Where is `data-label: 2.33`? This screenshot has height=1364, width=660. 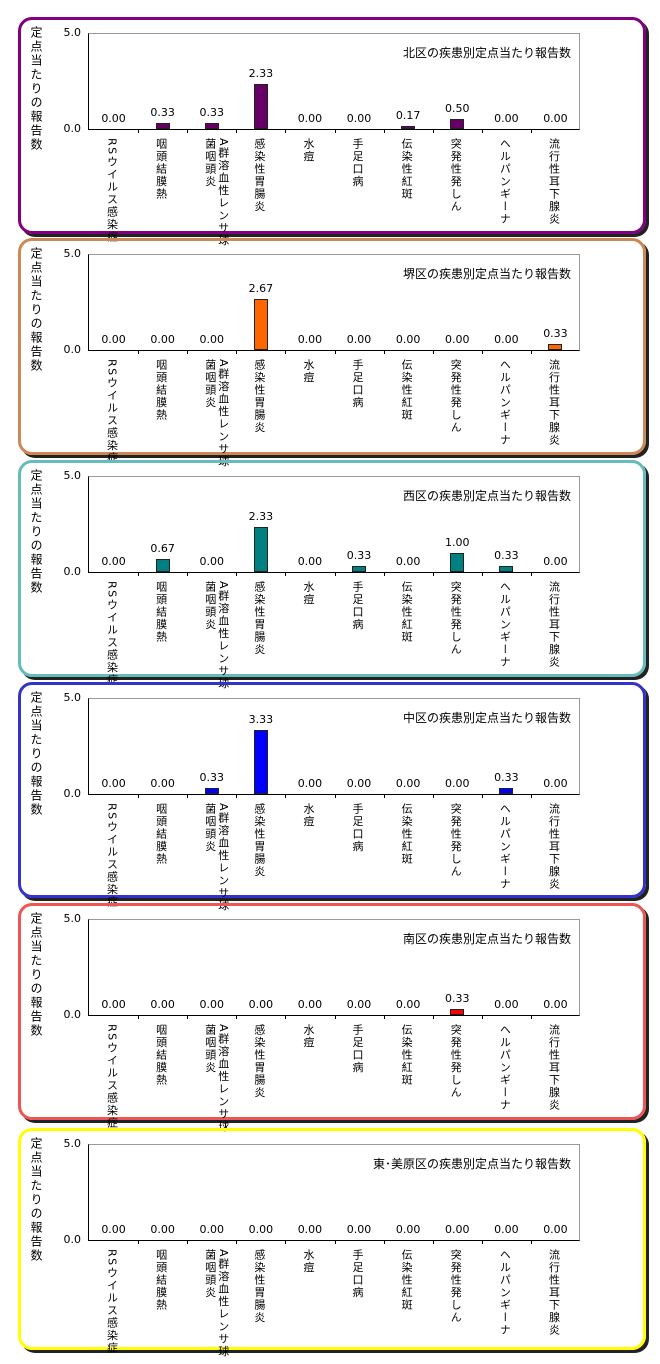 data-label: 2.33 is located at coordinates (261, 516).